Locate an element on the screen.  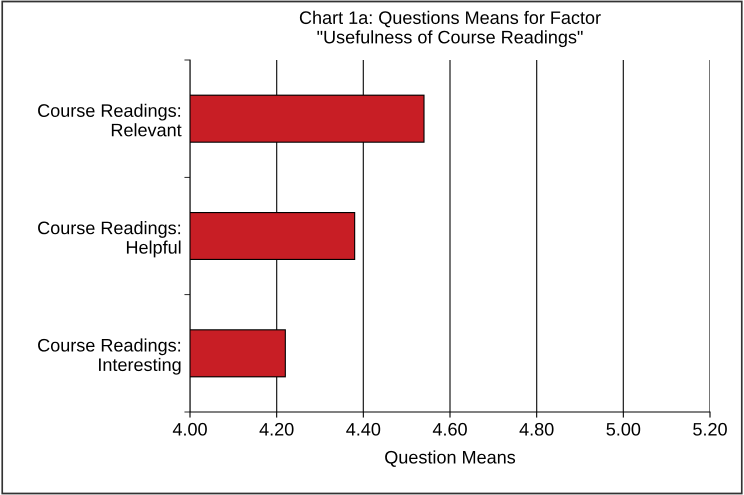
y-tick-label: Course Readings: Relevant is located at coordinates (110, 120).